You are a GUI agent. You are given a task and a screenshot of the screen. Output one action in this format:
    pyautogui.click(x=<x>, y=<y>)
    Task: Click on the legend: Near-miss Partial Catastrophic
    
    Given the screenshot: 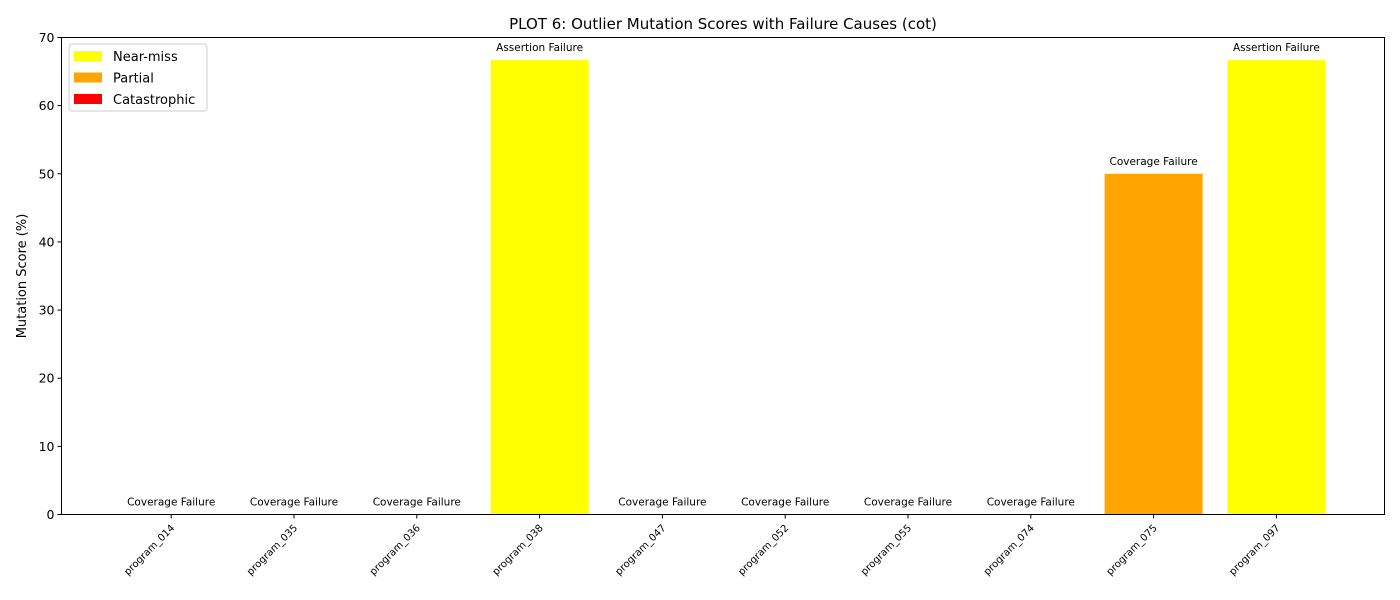 What is the action you would take?
    pyautogui.click(x=138, y=77)
    